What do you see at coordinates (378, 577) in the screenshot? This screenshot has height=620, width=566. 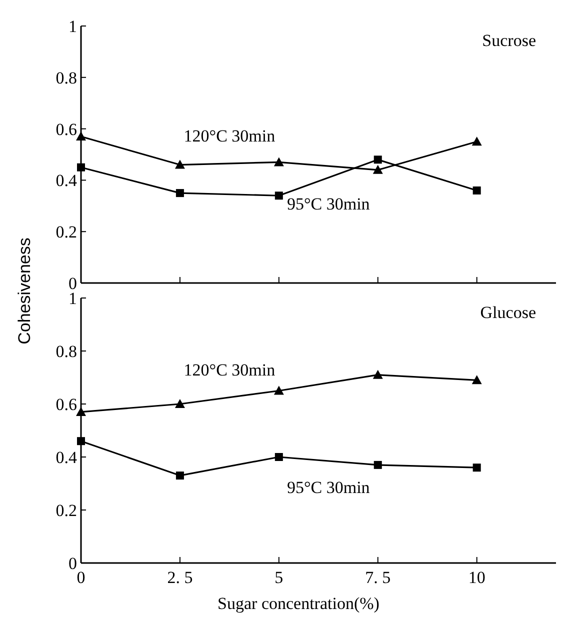 I see `x-tick-label: 7. 5` at bounding box center [378, 577].